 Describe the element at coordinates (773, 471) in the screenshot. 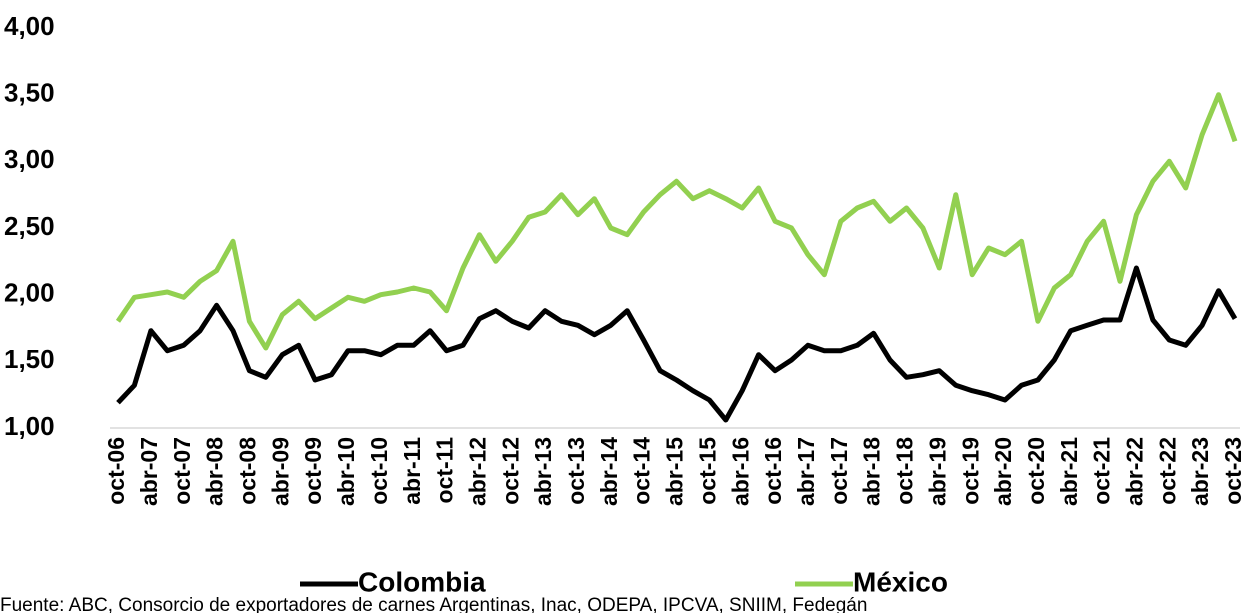

I see `x-tick-label: oct-16` at that location.